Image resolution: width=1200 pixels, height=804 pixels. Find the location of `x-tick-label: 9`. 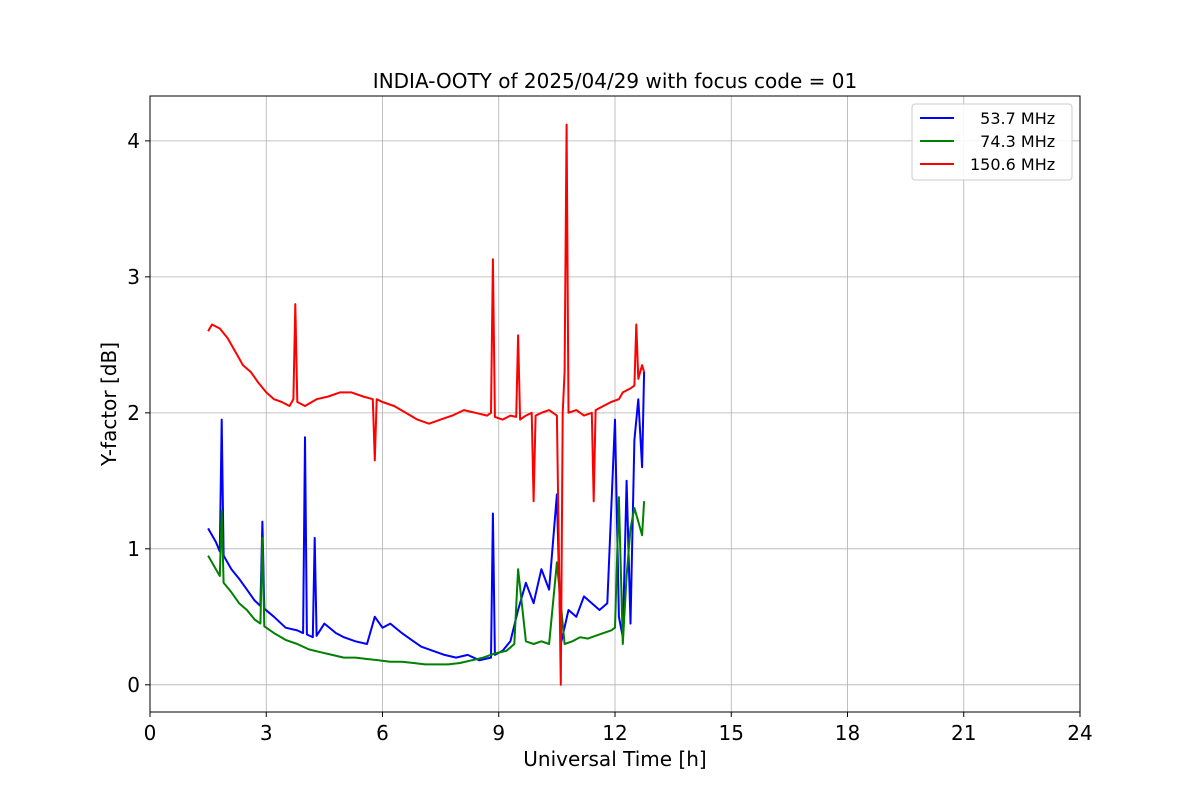

x-tick-label: 9 is located at coordinates (498, 733).